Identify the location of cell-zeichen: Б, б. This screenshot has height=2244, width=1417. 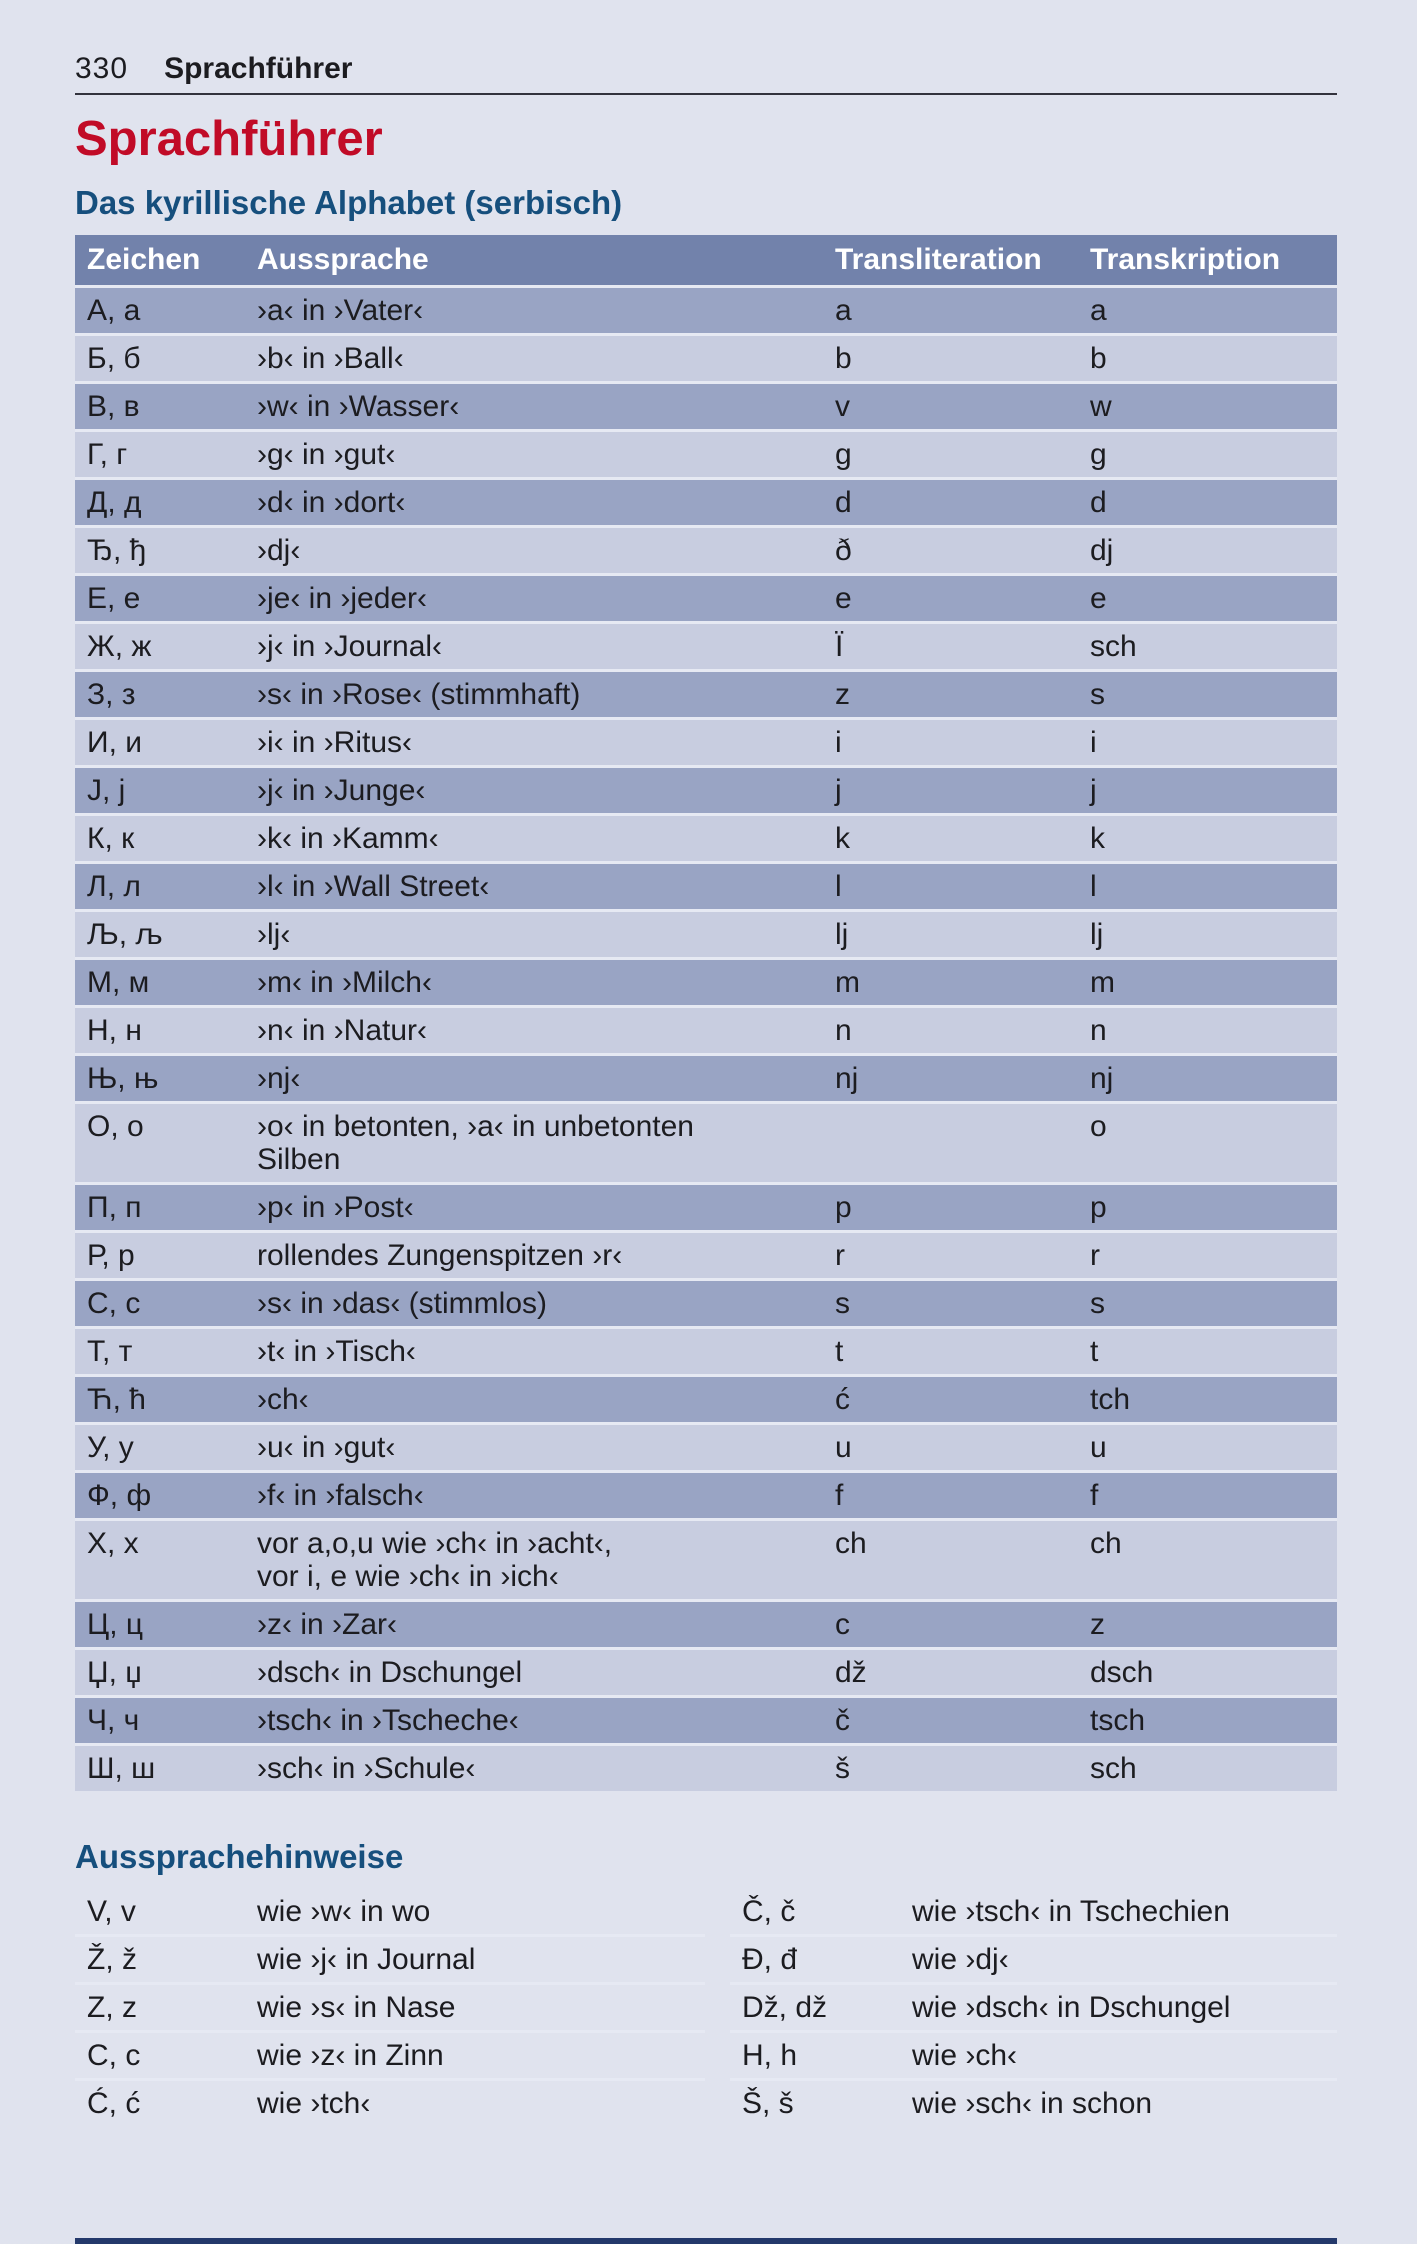
(114, 358).